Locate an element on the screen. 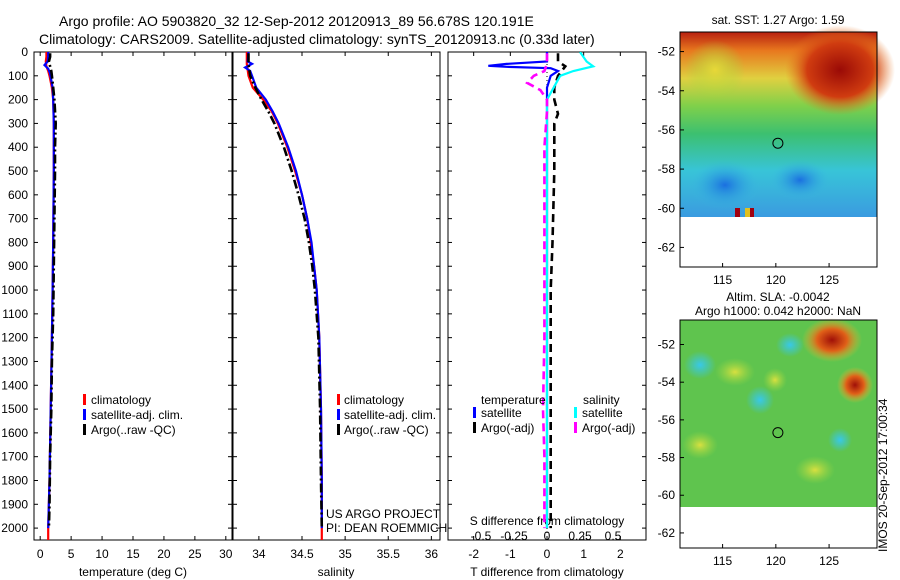 The height and width of the screenshot is (580, 900). series-line-climatology is located at coordinates (284, 296).